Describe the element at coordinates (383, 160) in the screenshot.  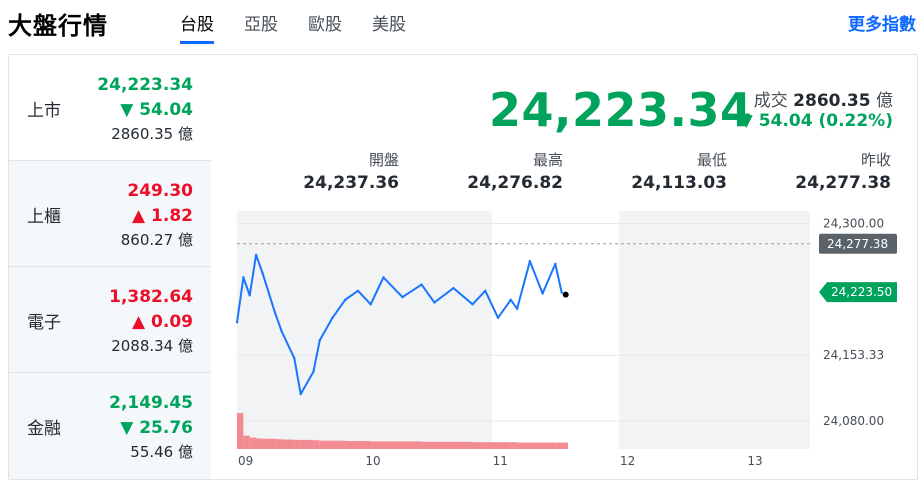
I see `stat-label: 開盤` at that location.